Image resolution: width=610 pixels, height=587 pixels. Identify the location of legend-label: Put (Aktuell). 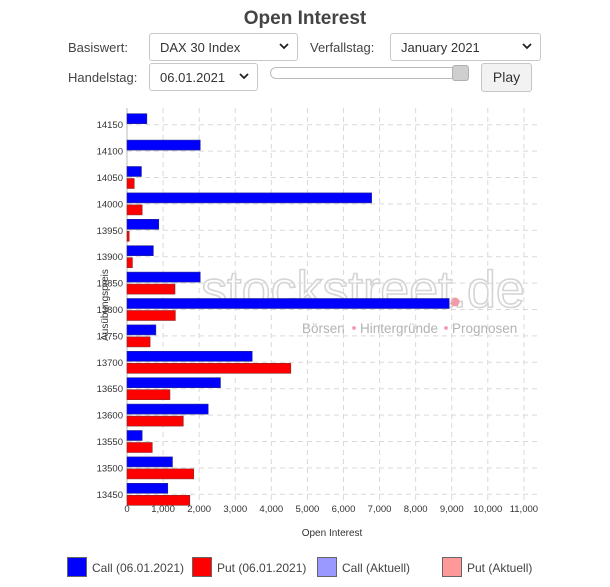
(500, 568).